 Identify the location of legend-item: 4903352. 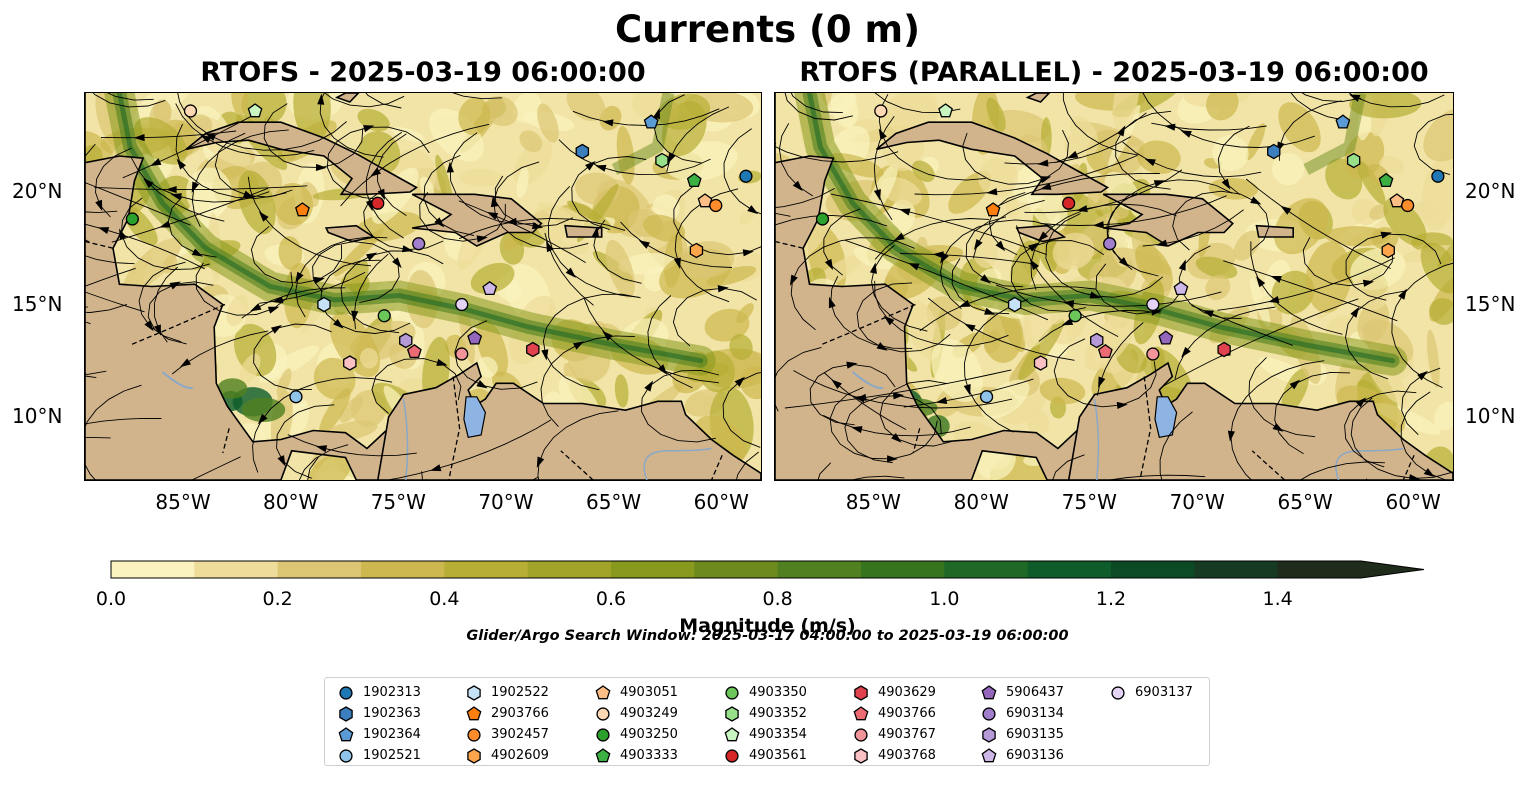
(765, 713).